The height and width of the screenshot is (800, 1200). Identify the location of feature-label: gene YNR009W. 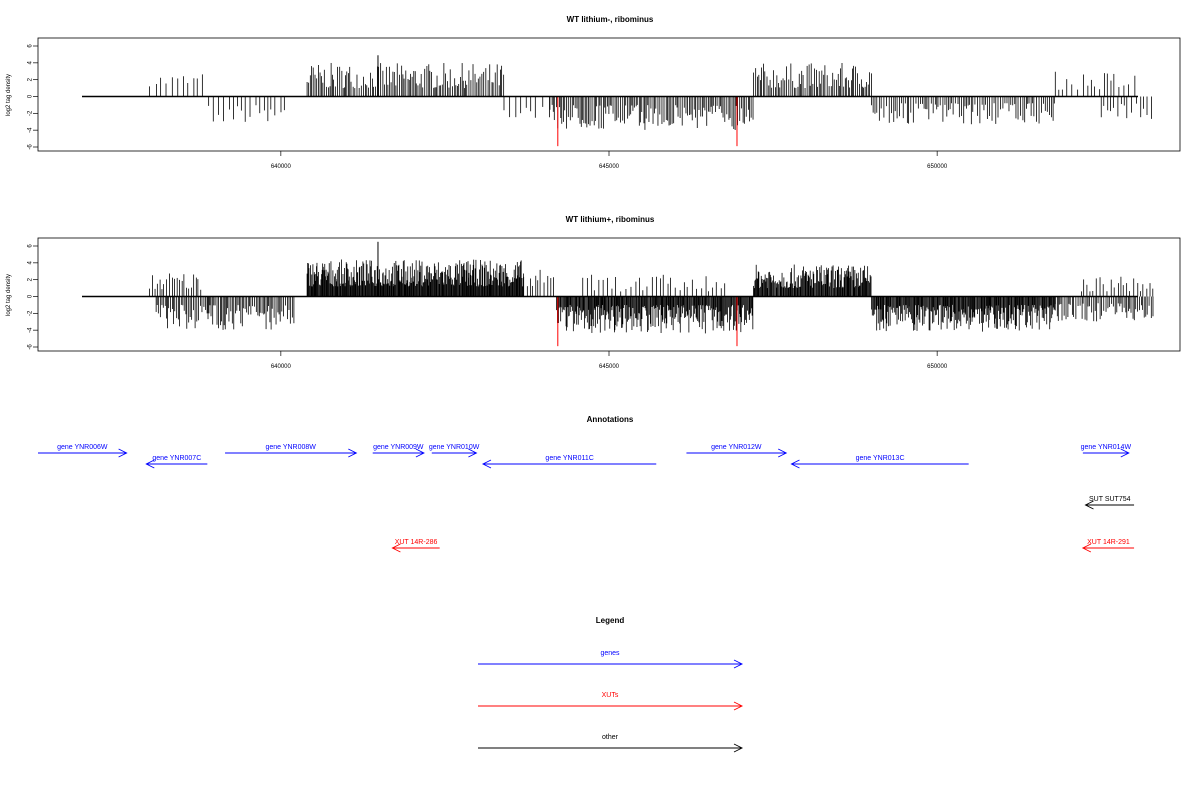
(398, 447).